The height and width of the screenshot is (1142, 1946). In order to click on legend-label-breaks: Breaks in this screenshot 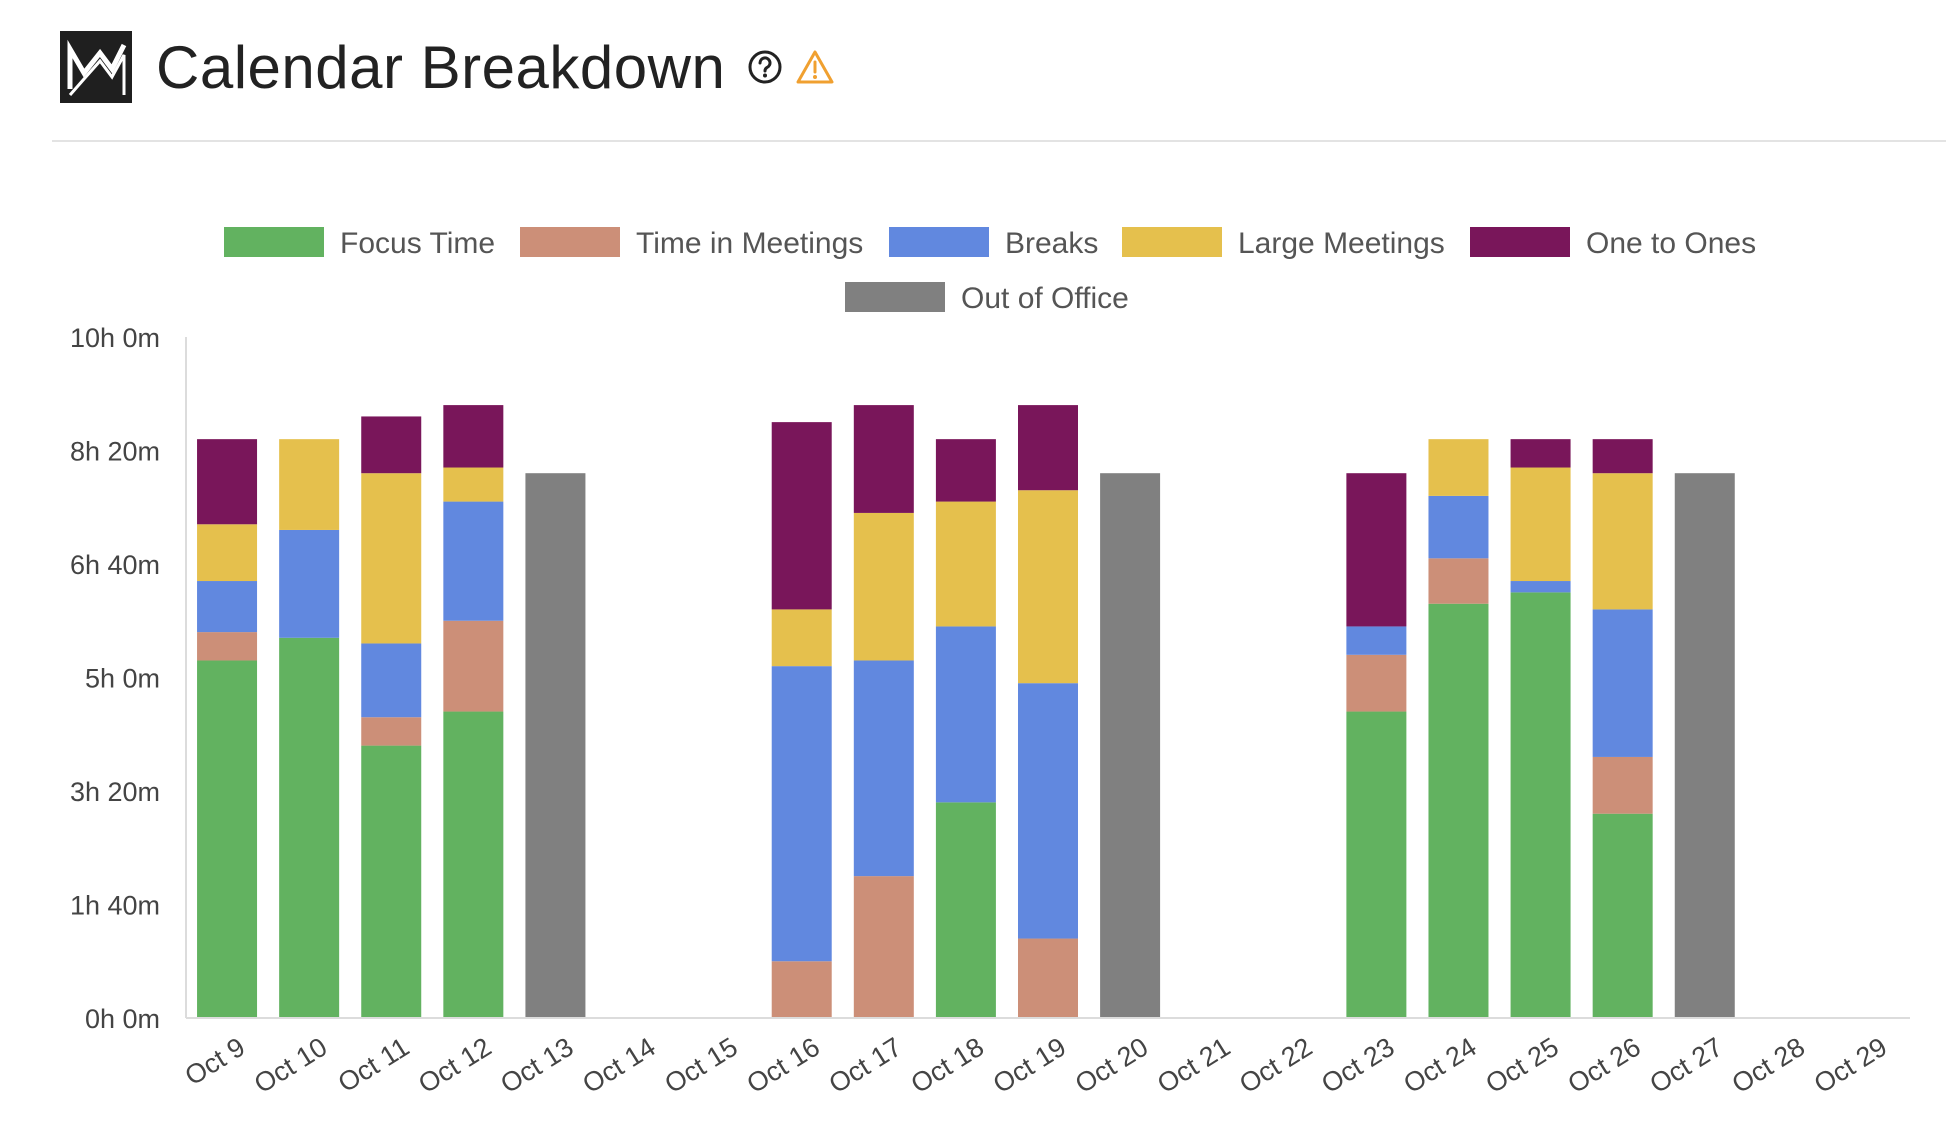, I will do `click(1051, 243)`.